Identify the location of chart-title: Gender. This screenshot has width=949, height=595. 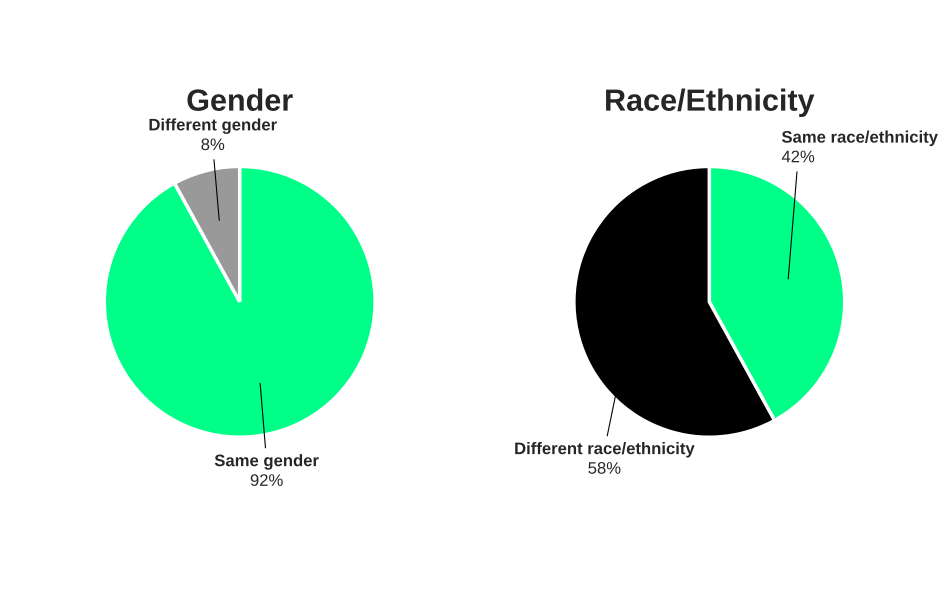
(240, 99).